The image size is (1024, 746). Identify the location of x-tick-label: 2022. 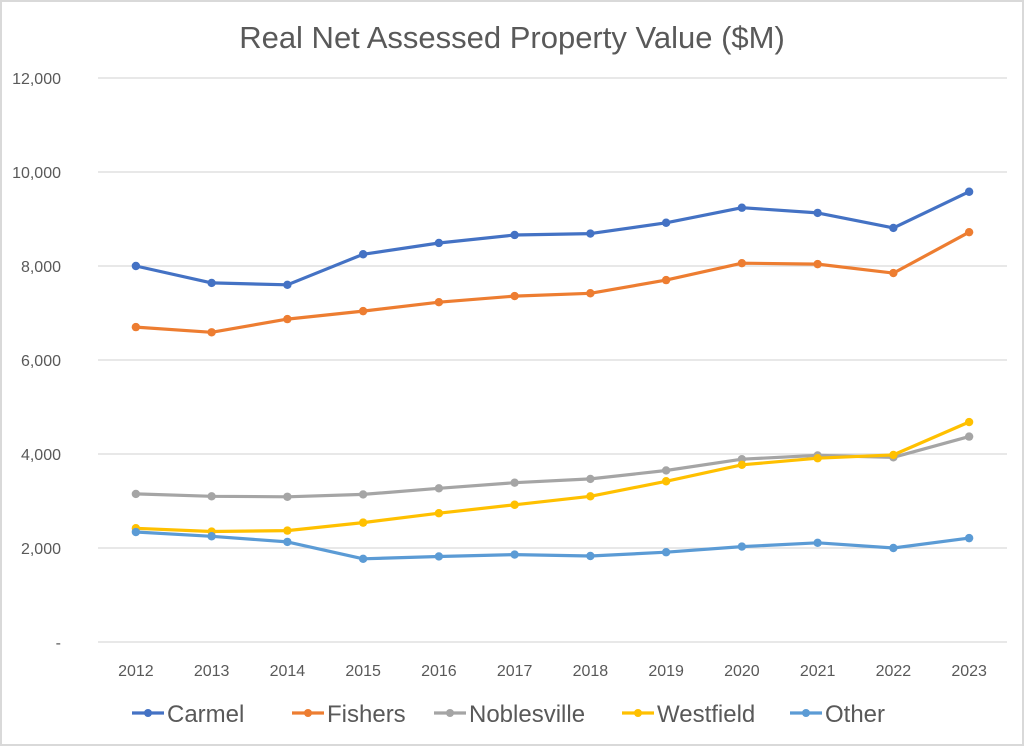
(894, 671).